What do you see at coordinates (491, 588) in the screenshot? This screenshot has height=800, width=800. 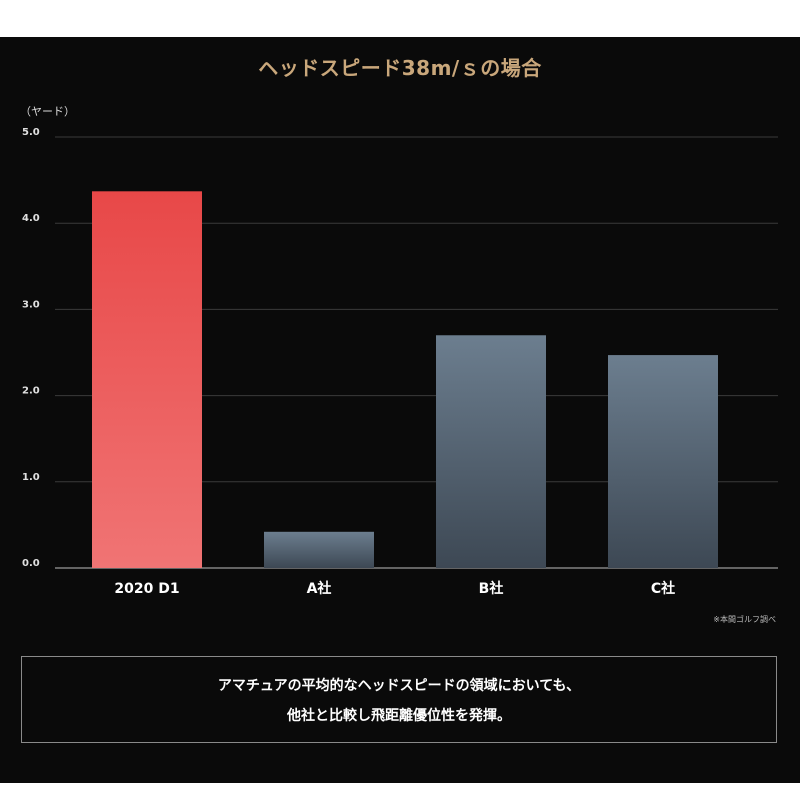 I see `x-tick-label: B社` at bounding box center [491, 588].